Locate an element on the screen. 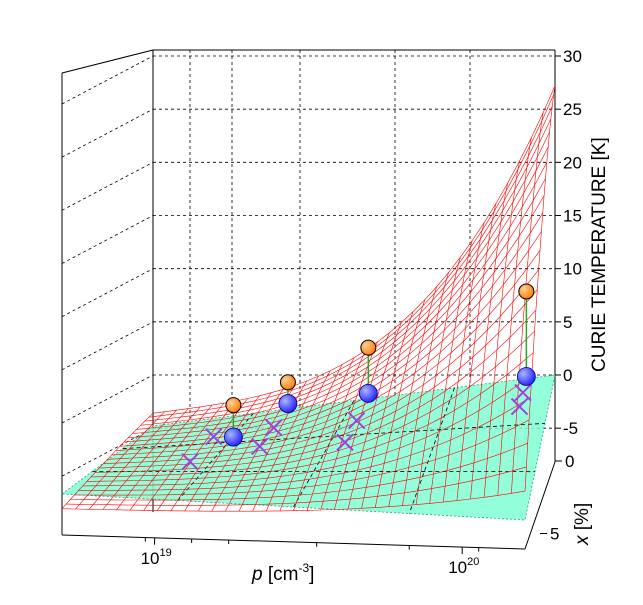 The image size is (643, 605). x-axis-label: x [%] is located at coordinates (582, 524).